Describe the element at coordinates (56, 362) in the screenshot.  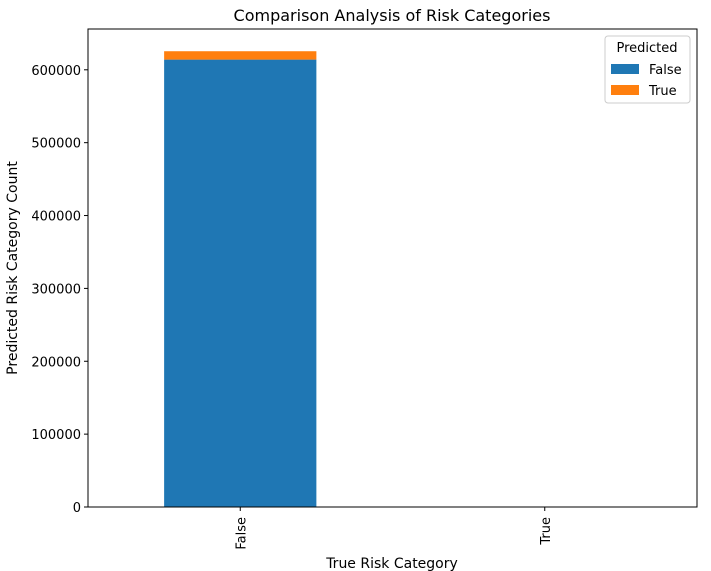
I see `y-tick-label: 200000` at that location.